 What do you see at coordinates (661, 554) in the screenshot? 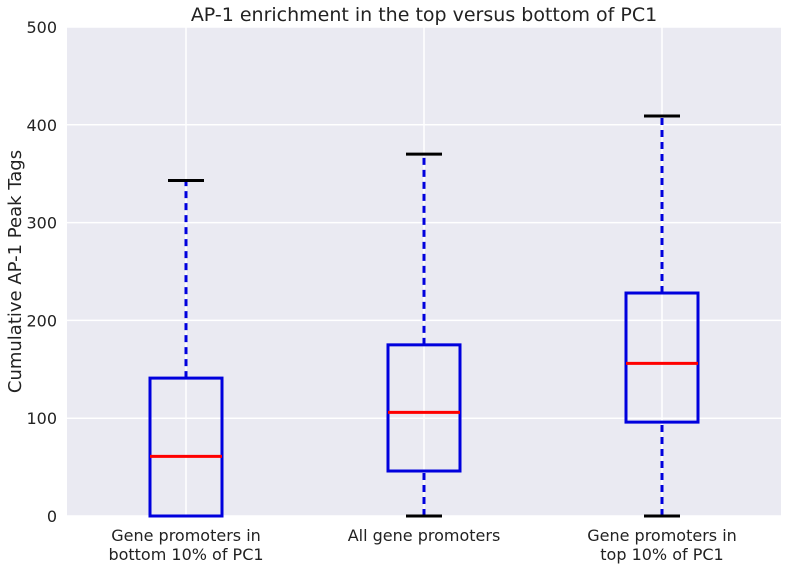
I see `x-category-label-line: top 10% of PC1` at bounding box center [661, 554].